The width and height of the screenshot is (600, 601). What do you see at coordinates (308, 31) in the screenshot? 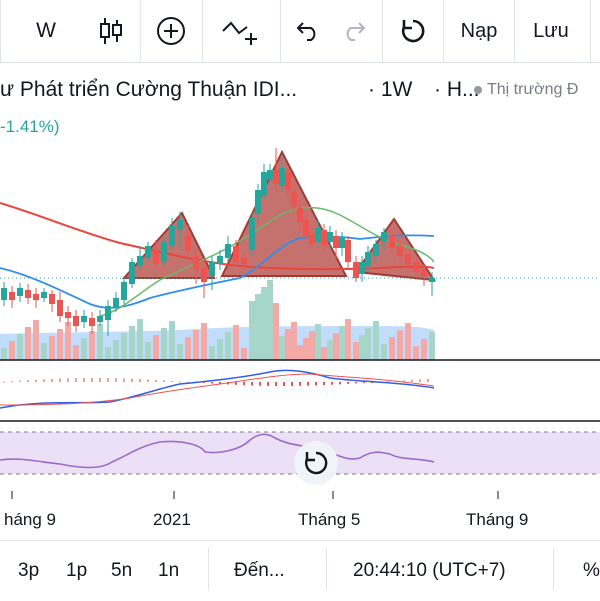
I see `undo-icon` at bounding box center [308, 31].